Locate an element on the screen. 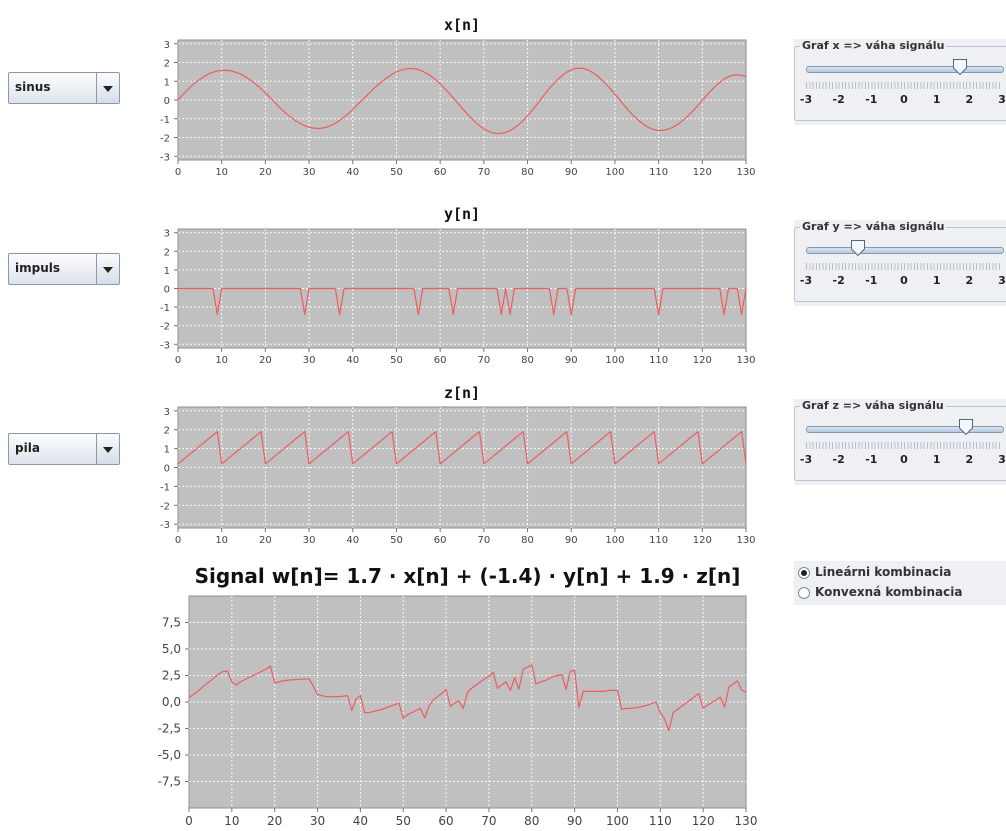  y-tick-label: 5,0 is located at coordinates (171, 649).